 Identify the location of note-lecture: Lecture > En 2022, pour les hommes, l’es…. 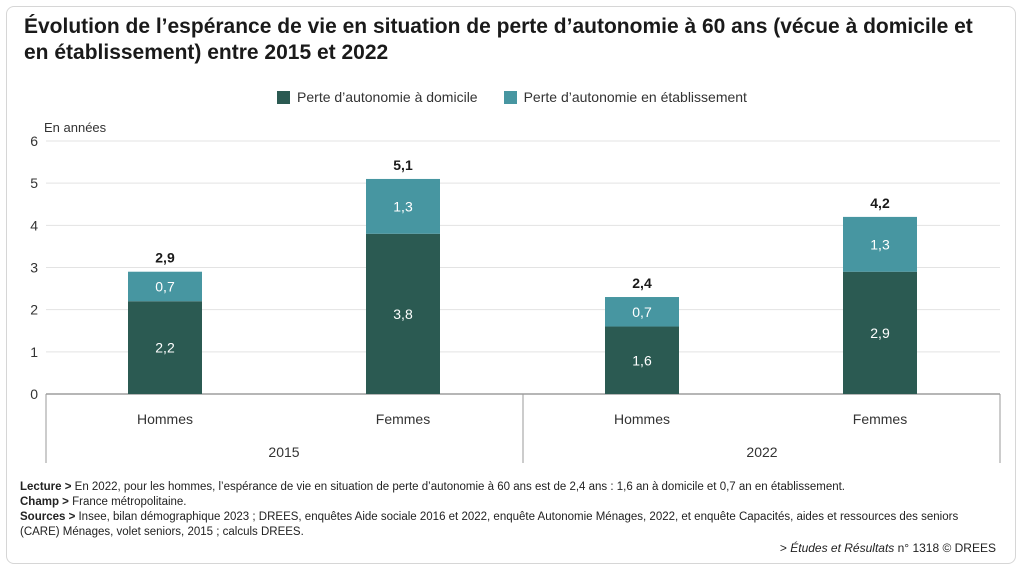
(510, 487).